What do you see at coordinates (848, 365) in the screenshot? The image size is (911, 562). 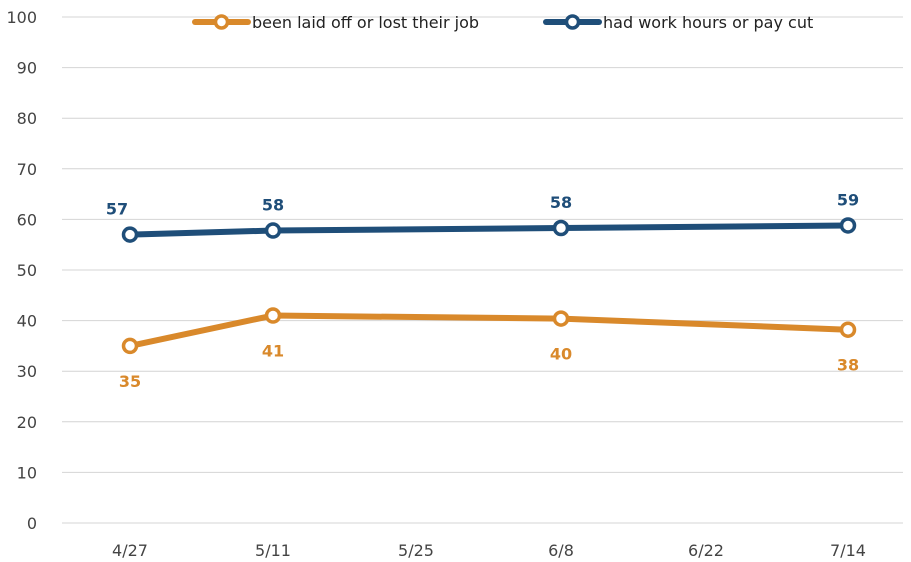 I see `data-label: 38` at bounding box center [848, 365].